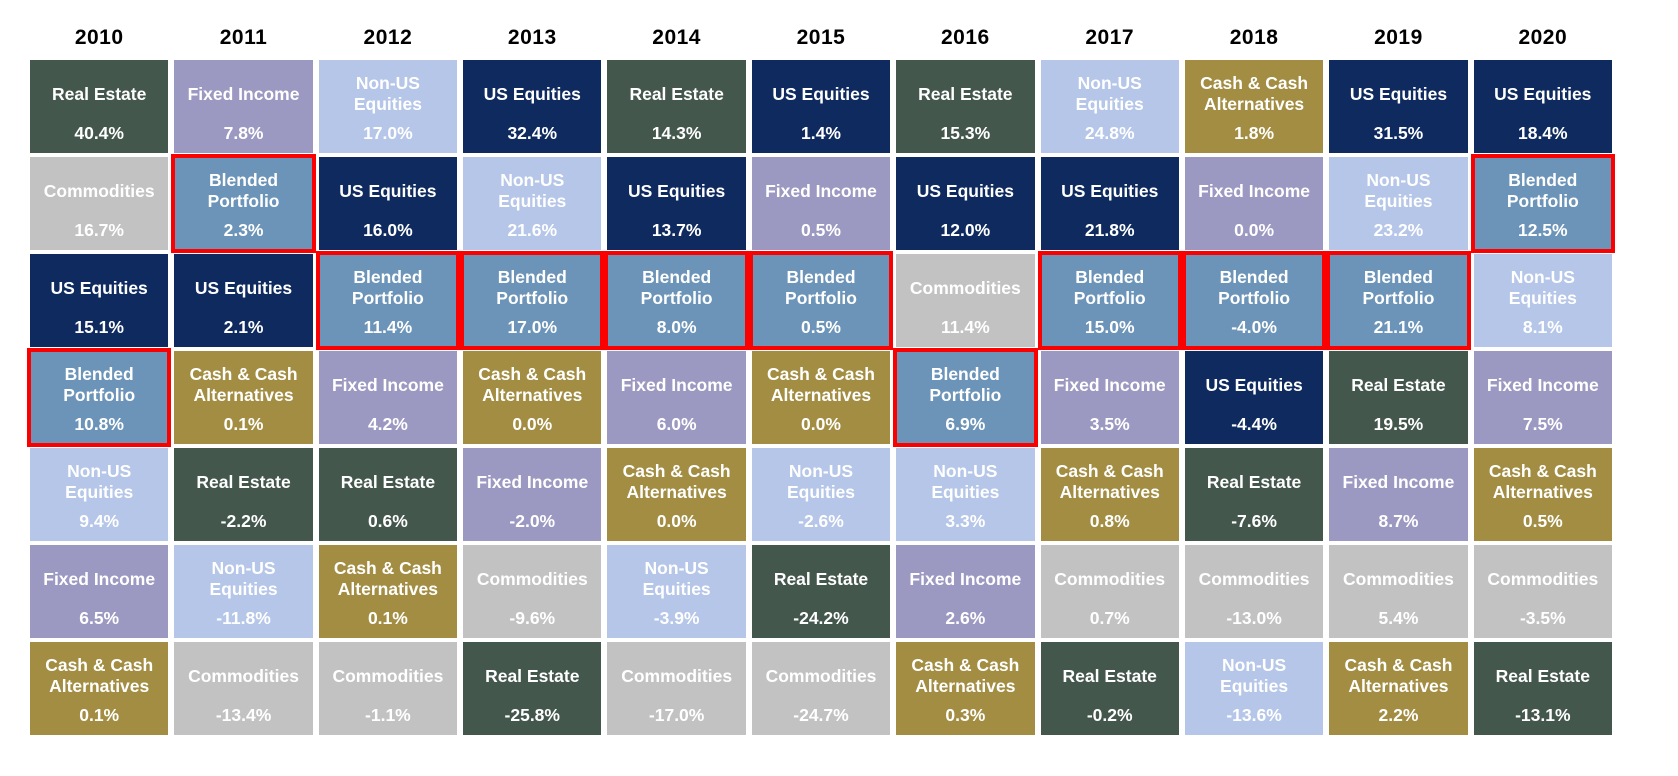 This screenshot has height=776, width=1678. Describe the element at coordinates (1254, 591) in the screenshot. I see `asset-cell: Commodities -13.0%` at that location.